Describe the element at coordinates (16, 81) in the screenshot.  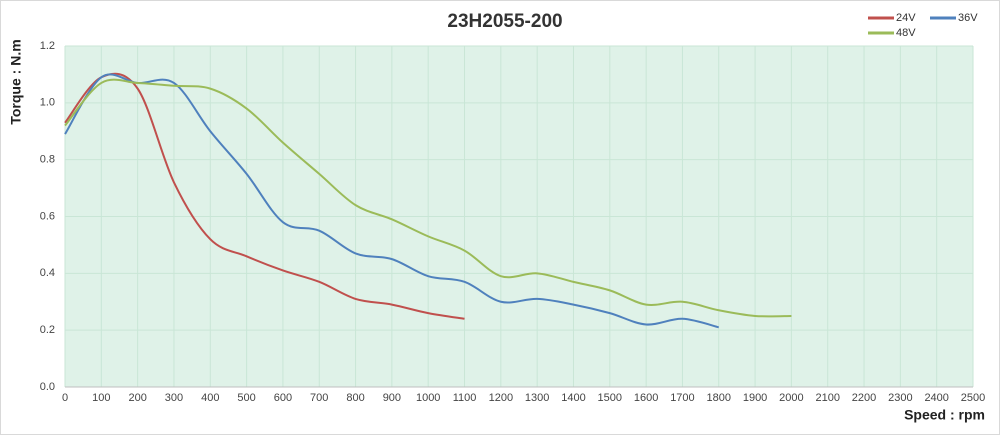
I see `y-axis-label: Torque : N.m` at that location.